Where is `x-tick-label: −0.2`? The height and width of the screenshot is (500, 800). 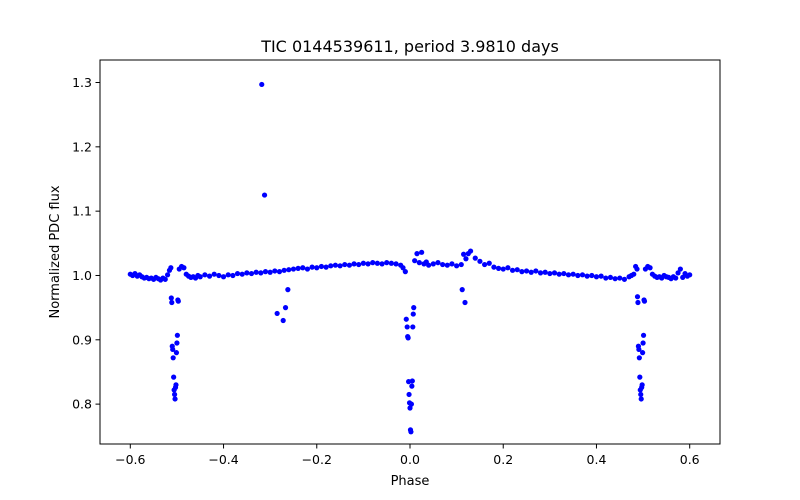
x-tick-label: −0.2 is located at coordinates (317, 459).